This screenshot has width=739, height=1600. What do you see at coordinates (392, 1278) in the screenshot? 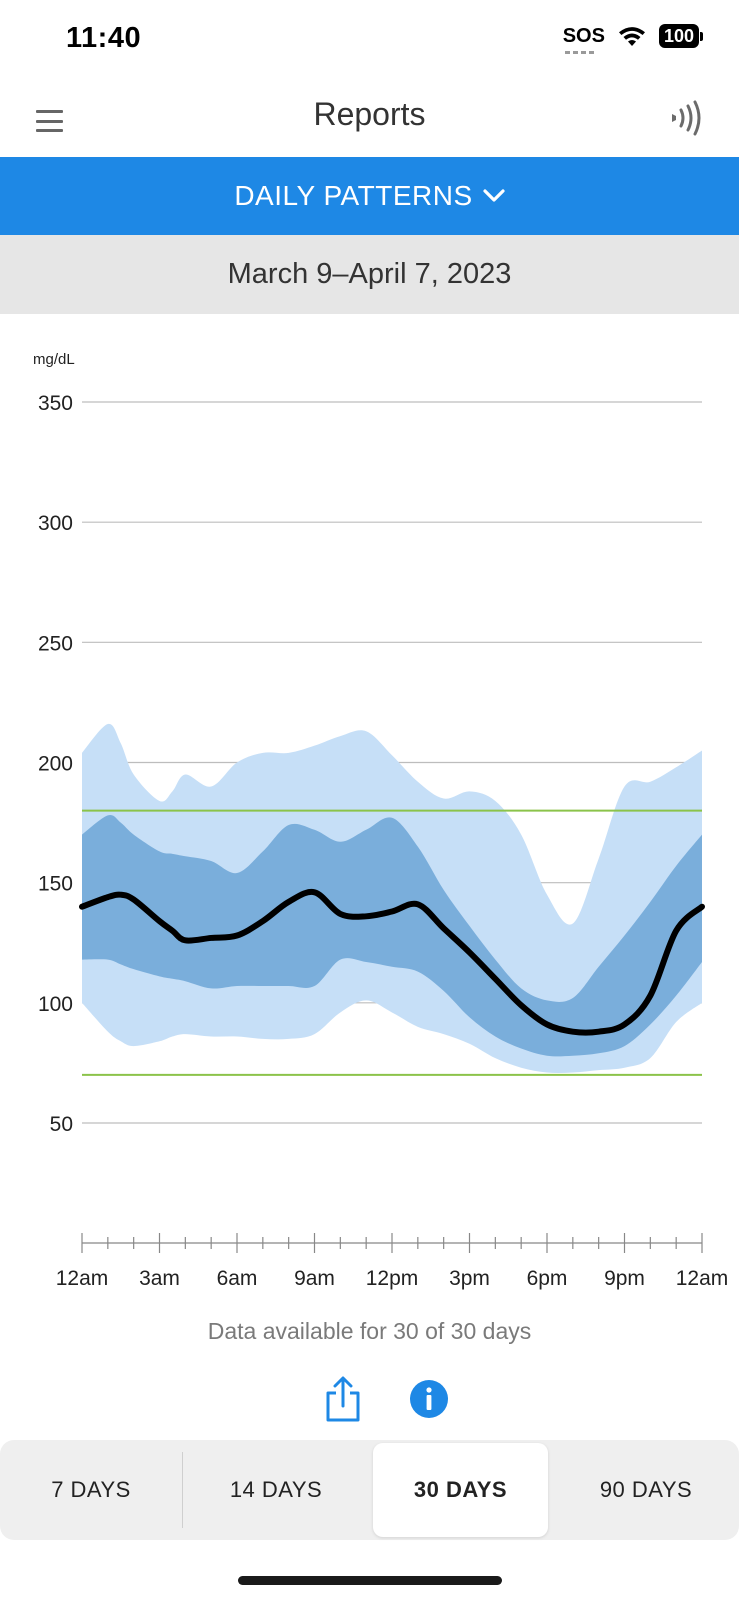
I see `x-tick-label-4: 12pm` at bounding box center [392, 1278].